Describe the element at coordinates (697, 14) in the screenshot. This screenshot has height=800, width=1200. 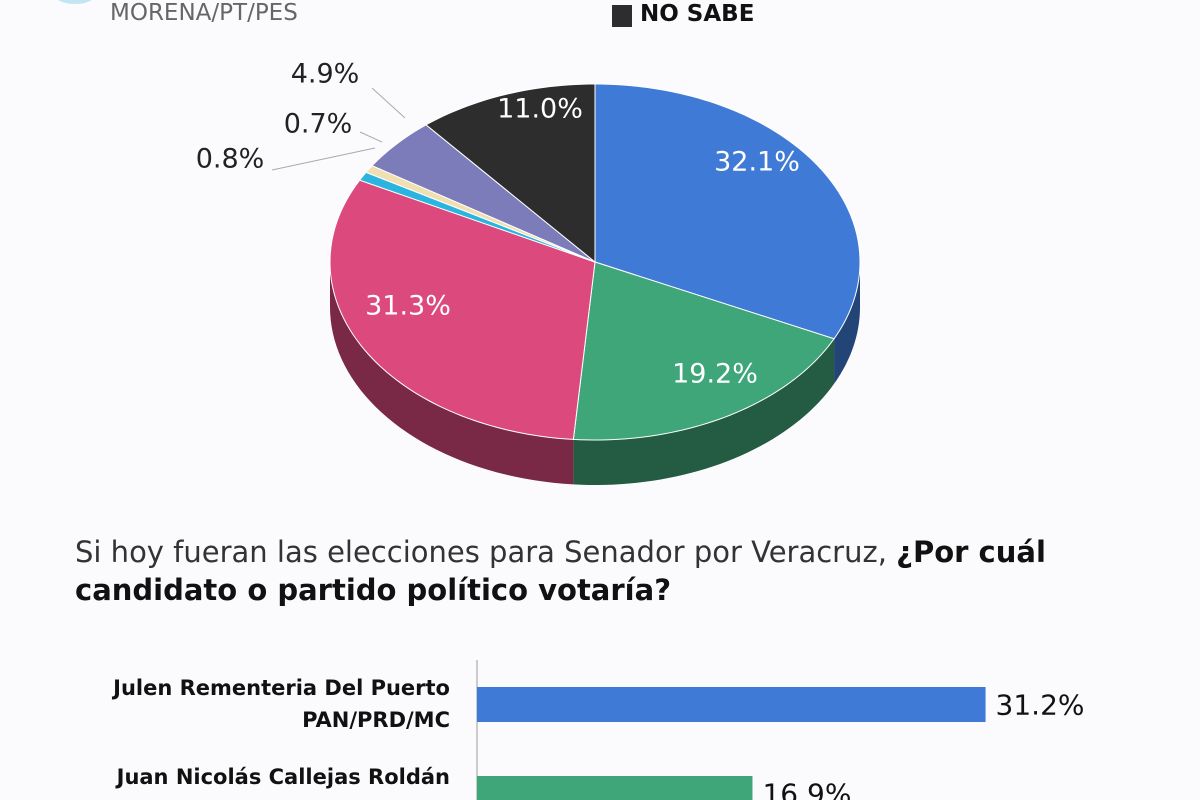
I see `legend-label-no-sabe: NO SABE` at that location.